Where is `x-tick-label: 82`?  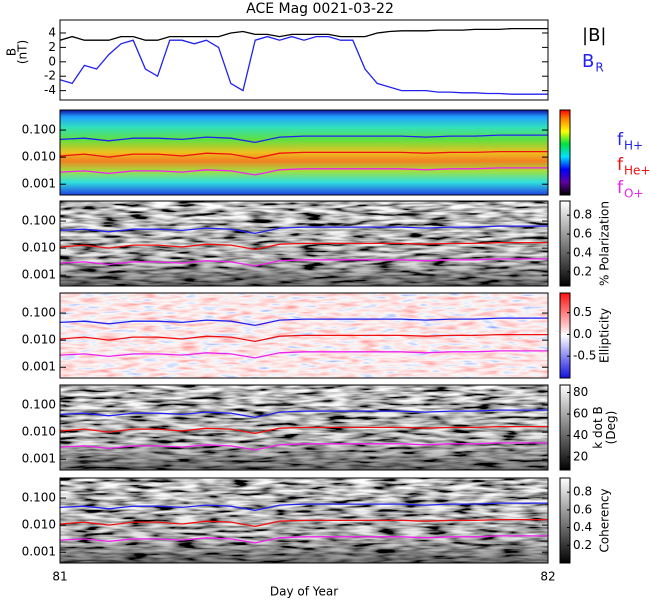 x-tick-label: 82 is located at coordinates (547, 577).